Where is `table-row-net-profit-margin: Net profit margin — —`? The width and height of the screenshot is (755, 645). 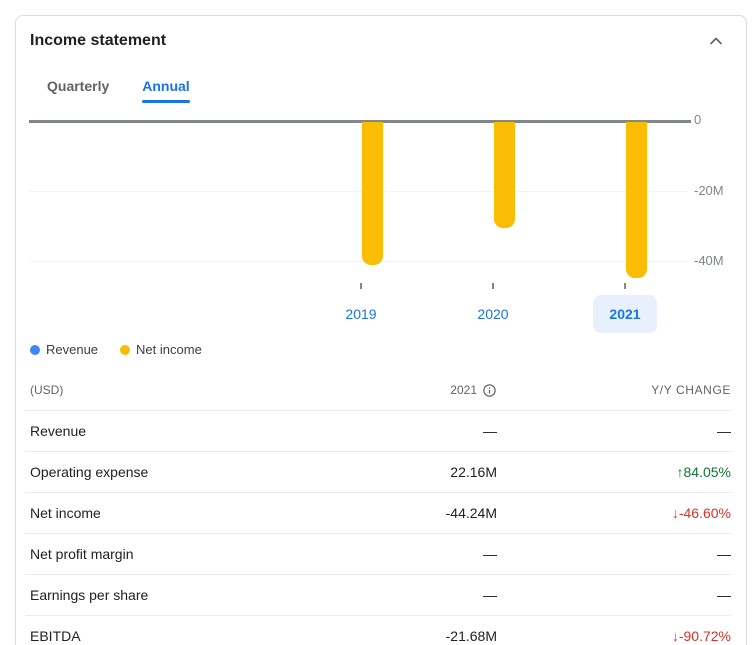 table-row-net-profit-margin: Net profit margin — — is located at coordinates (378, 554).